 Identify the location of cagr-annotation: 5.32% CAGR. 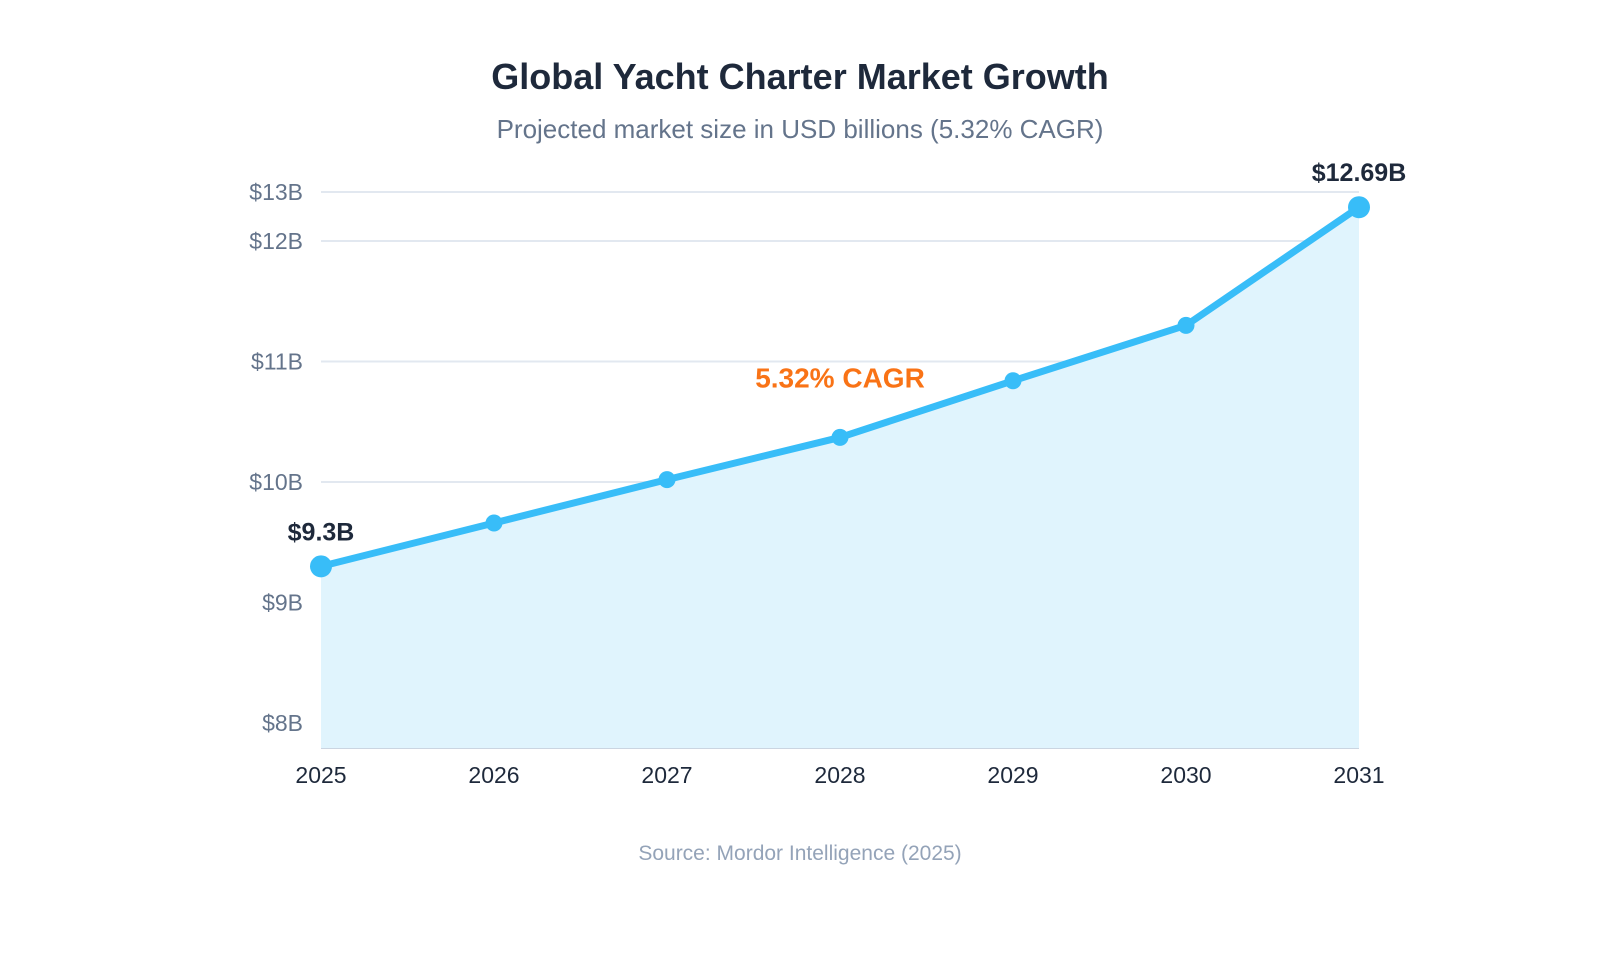
(840, 377).